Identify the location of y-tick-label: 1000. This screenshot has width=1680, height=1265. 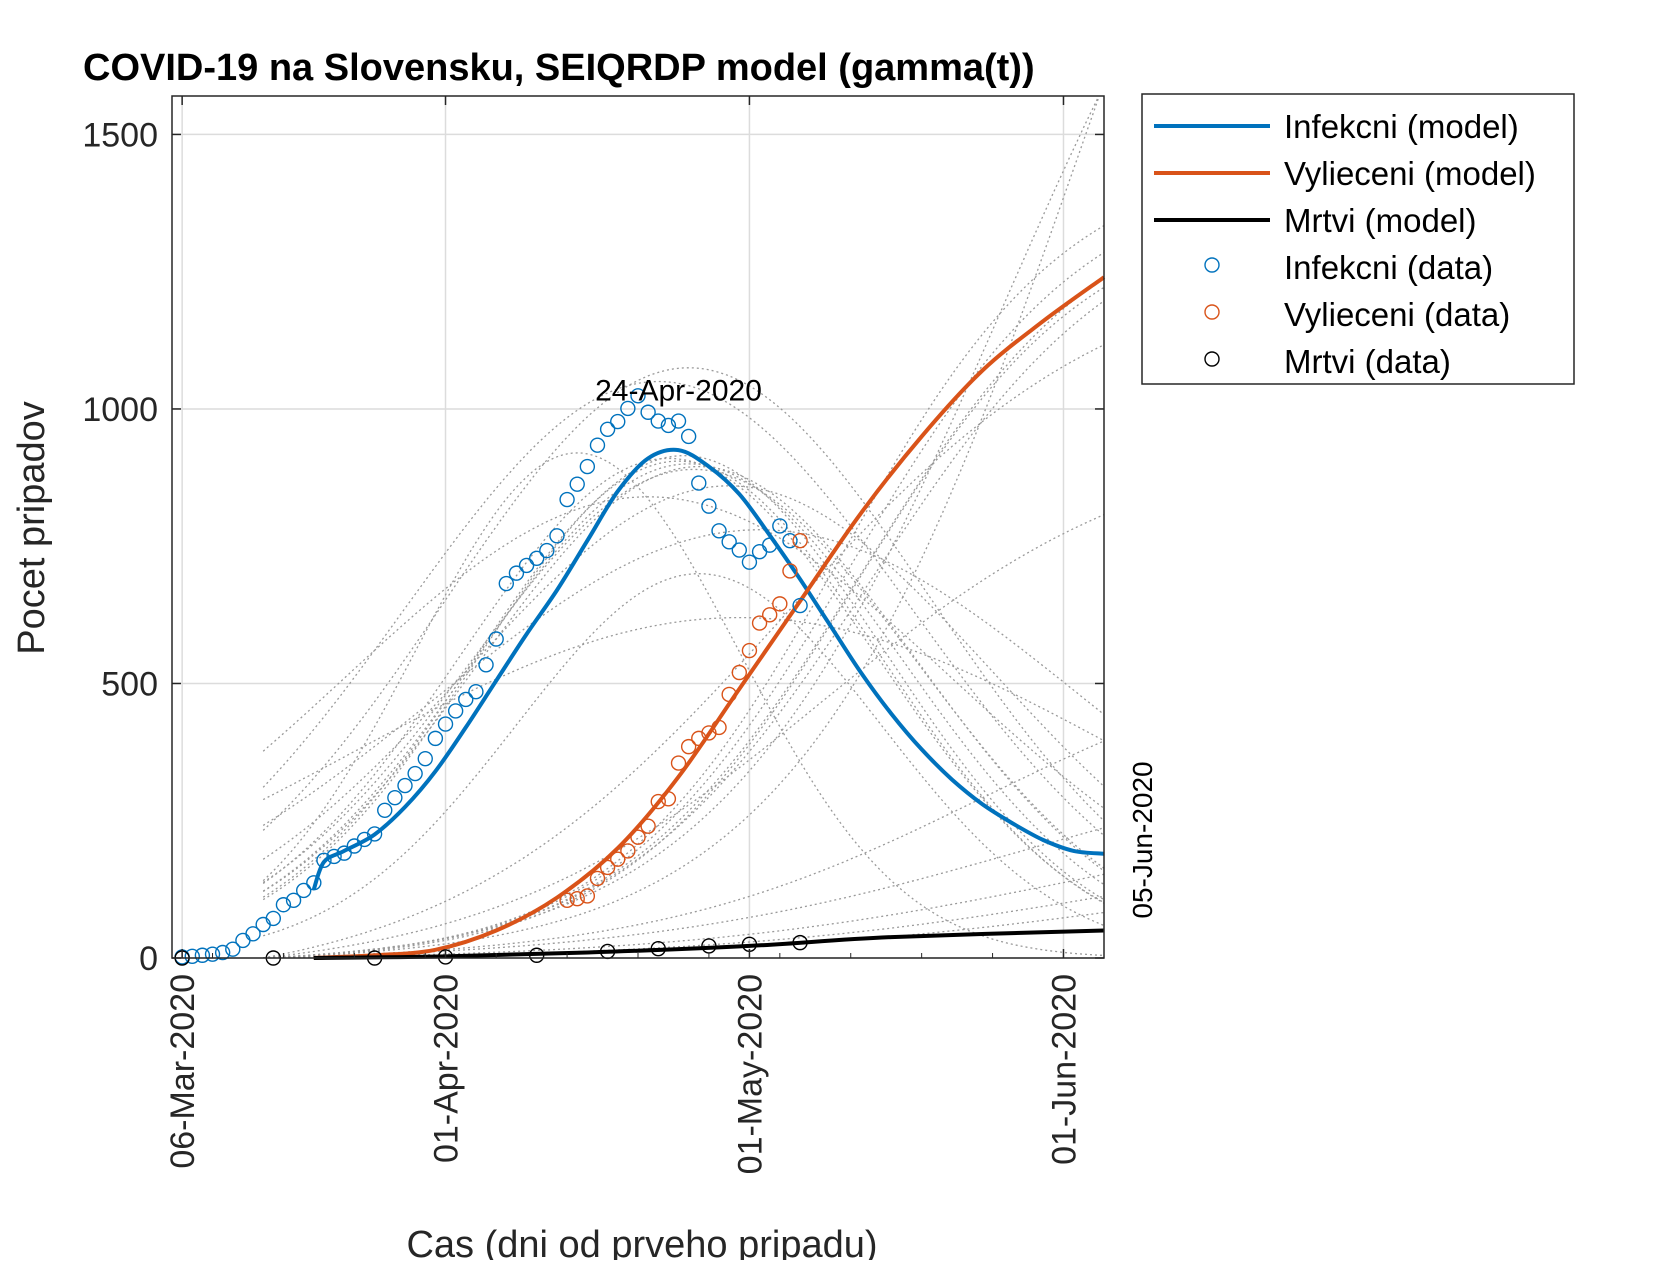
(120, 410).